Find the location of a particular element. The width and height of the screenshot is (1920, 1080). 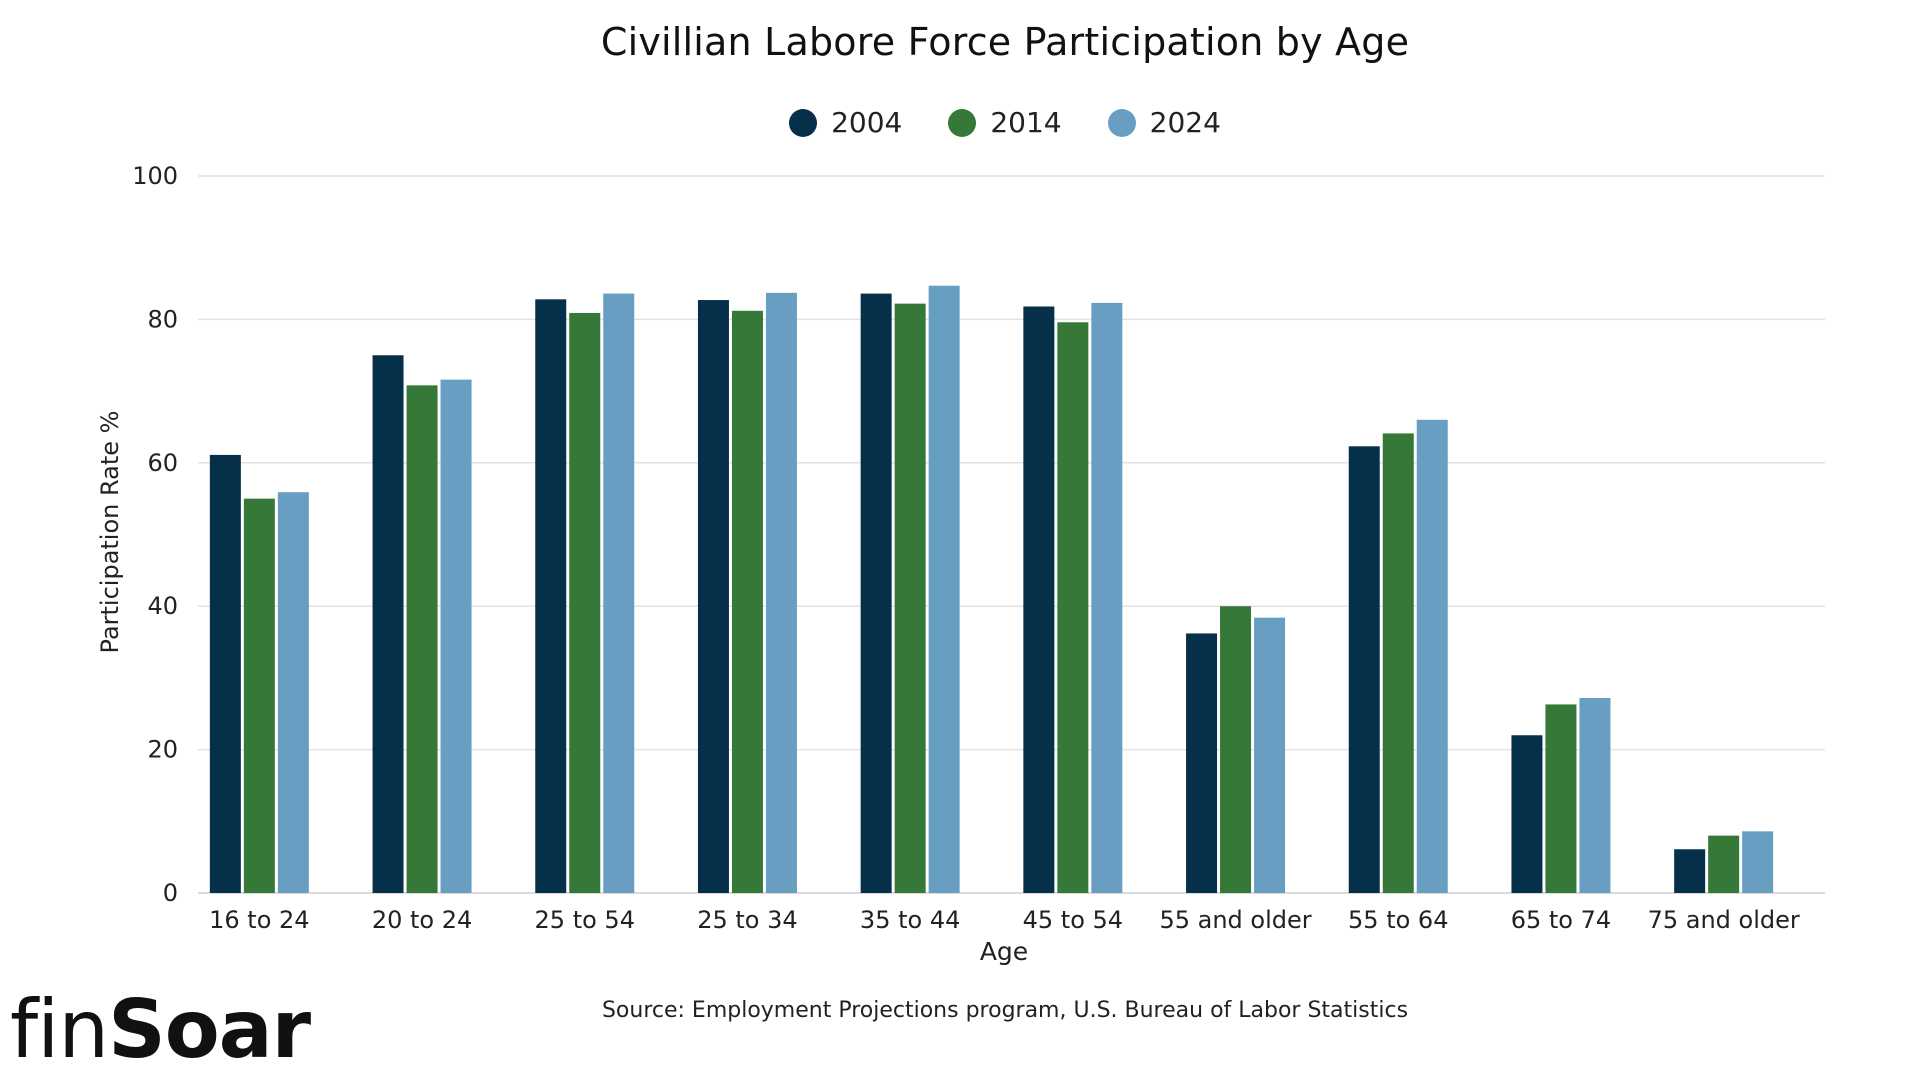

y-tick-label: 80 is located at coordinates (162, 319).